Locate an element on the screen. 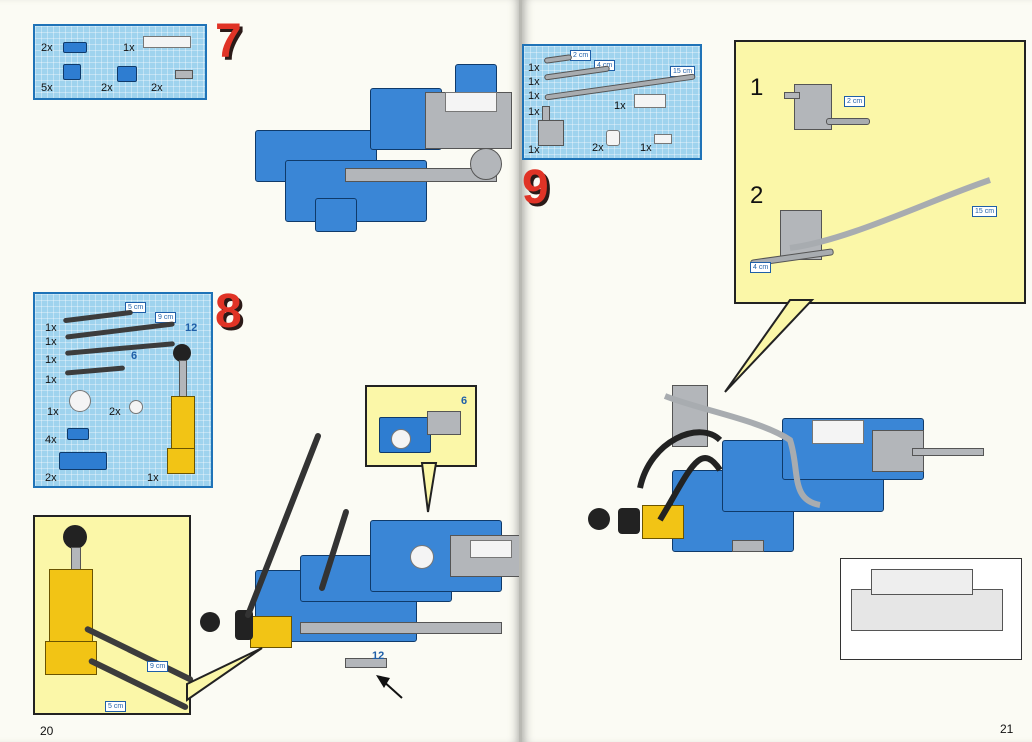 The height and width of the screenshot is (742, 1032). small-gear-part-icon is located at coordinates (136, 407).